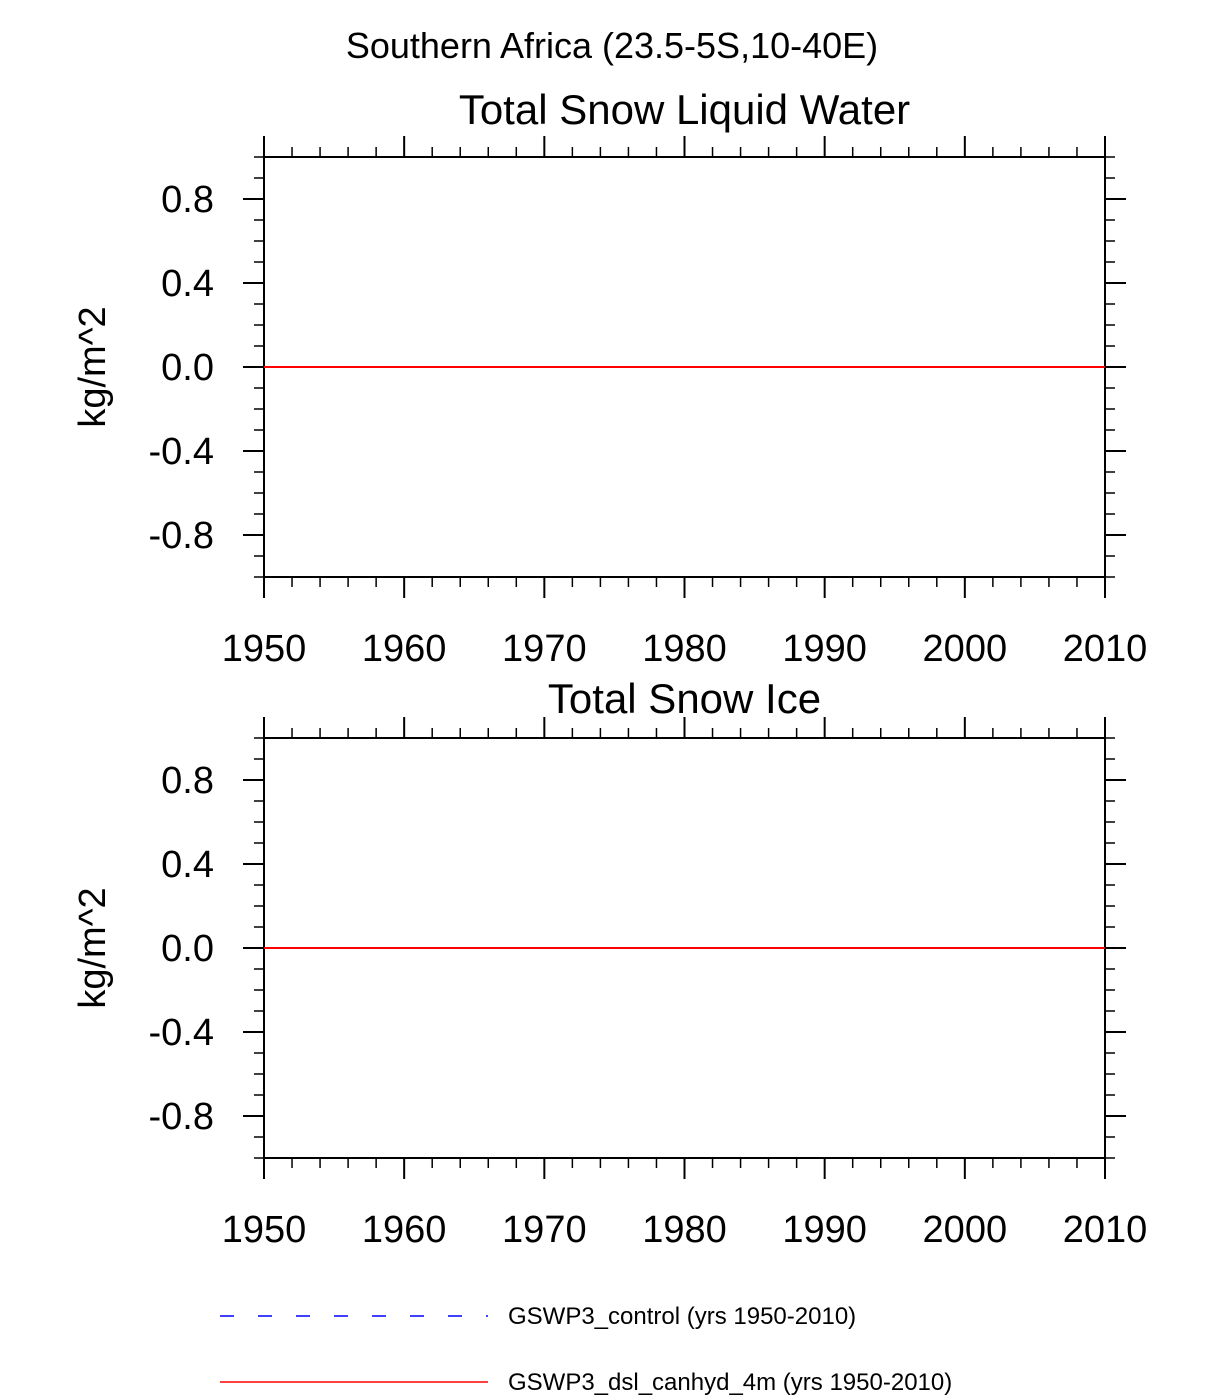  What do you see at coordinates (684, 698) in the screenshot?
I see `panel-title: Total Snow Ice` at bounding box center [684, 698].